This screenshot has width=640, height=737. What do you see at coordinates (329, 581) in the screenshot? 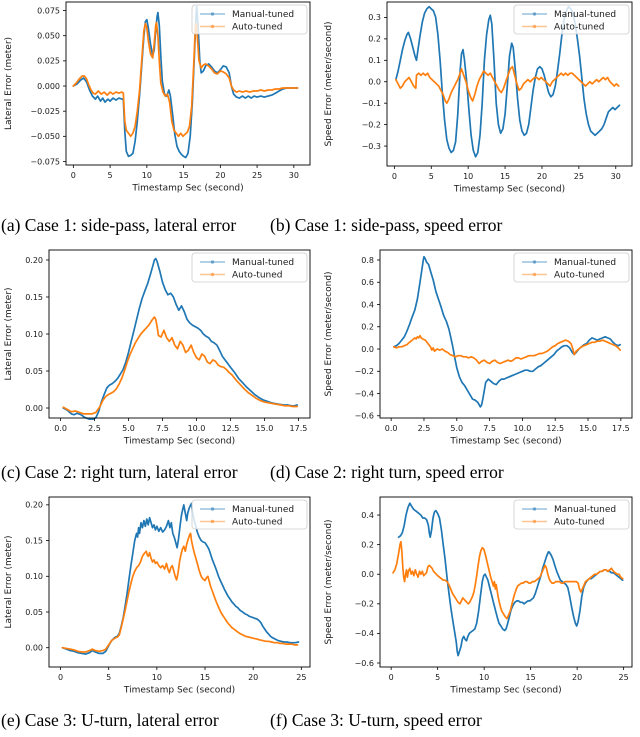
I see `y-axis-label: Speed Error (meter/second)` at bounding box center [329, 581].